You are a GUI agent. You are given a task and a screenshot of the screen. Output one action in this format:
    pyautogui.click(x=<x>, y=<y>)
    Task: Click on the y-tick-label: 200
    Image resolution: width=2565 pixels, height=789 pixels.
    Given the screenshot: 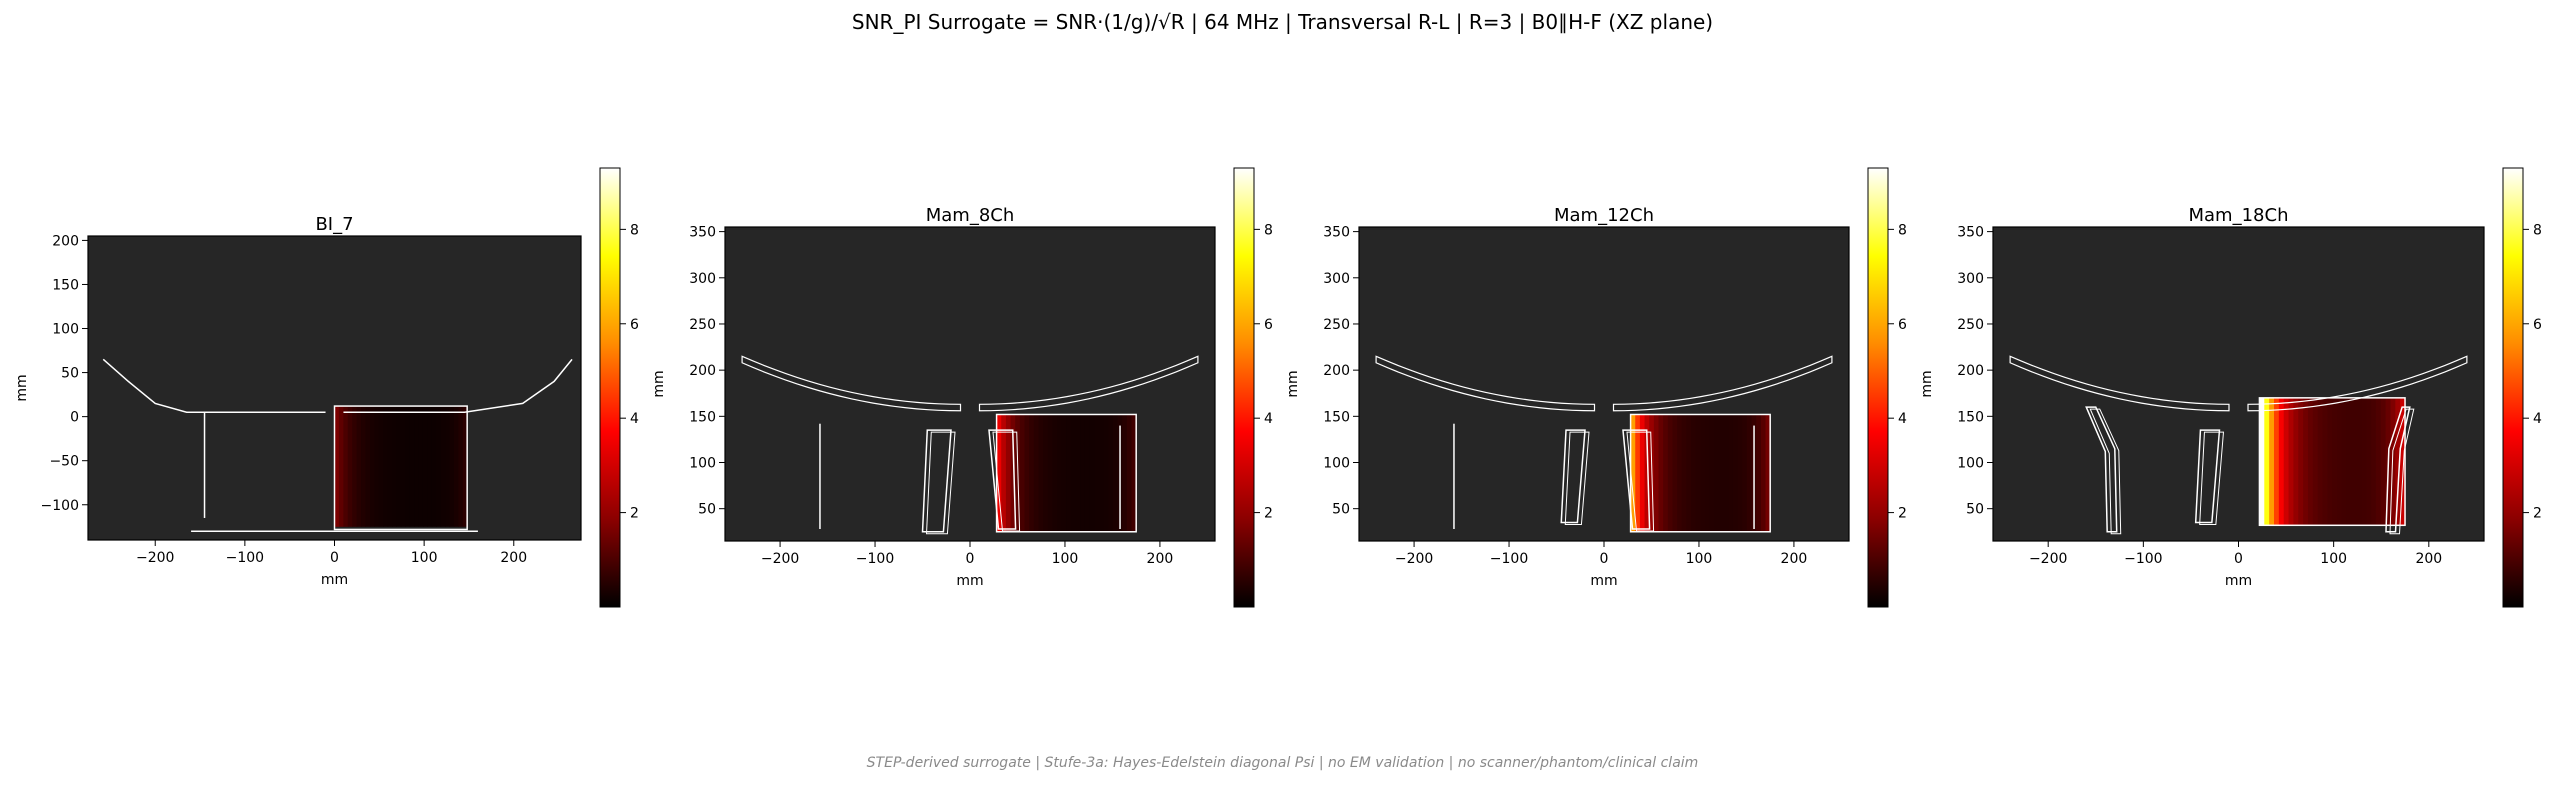 What is the action you would take?
    pyautogui.click(x=1970, y=371)
    